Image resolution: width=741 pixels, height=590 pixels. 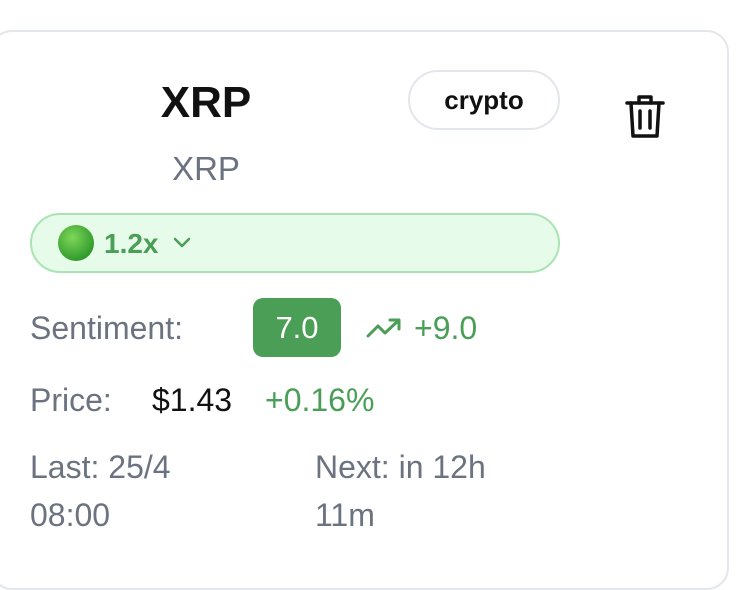 What do you see at coordinates (192, 400) in the screenshot?
I see `price-value: $1.43` at bounding box center [192, 400].